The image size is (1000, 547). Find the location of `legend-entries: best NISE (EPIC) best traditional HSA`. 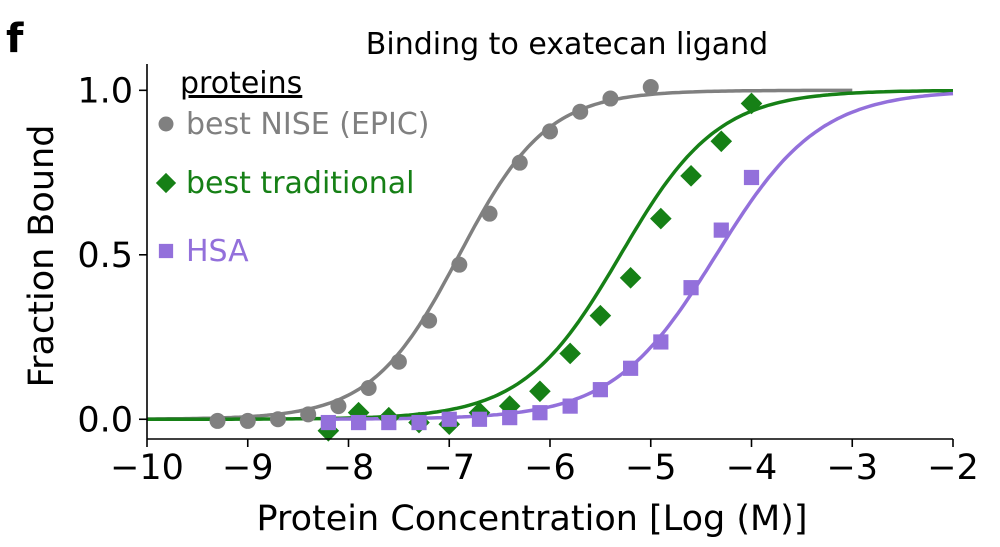

legend-entries: best NISE (EPIC) best traditional HSA is located at coordinates (292, 188).